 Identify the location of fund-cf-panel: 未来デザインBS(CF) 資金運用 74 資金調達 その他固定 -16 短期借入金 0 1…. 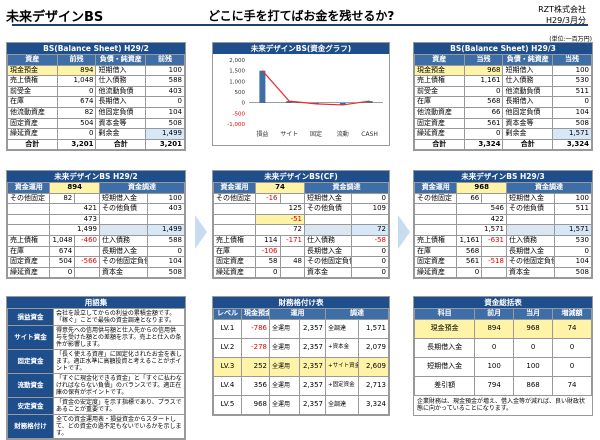
(301, 225).